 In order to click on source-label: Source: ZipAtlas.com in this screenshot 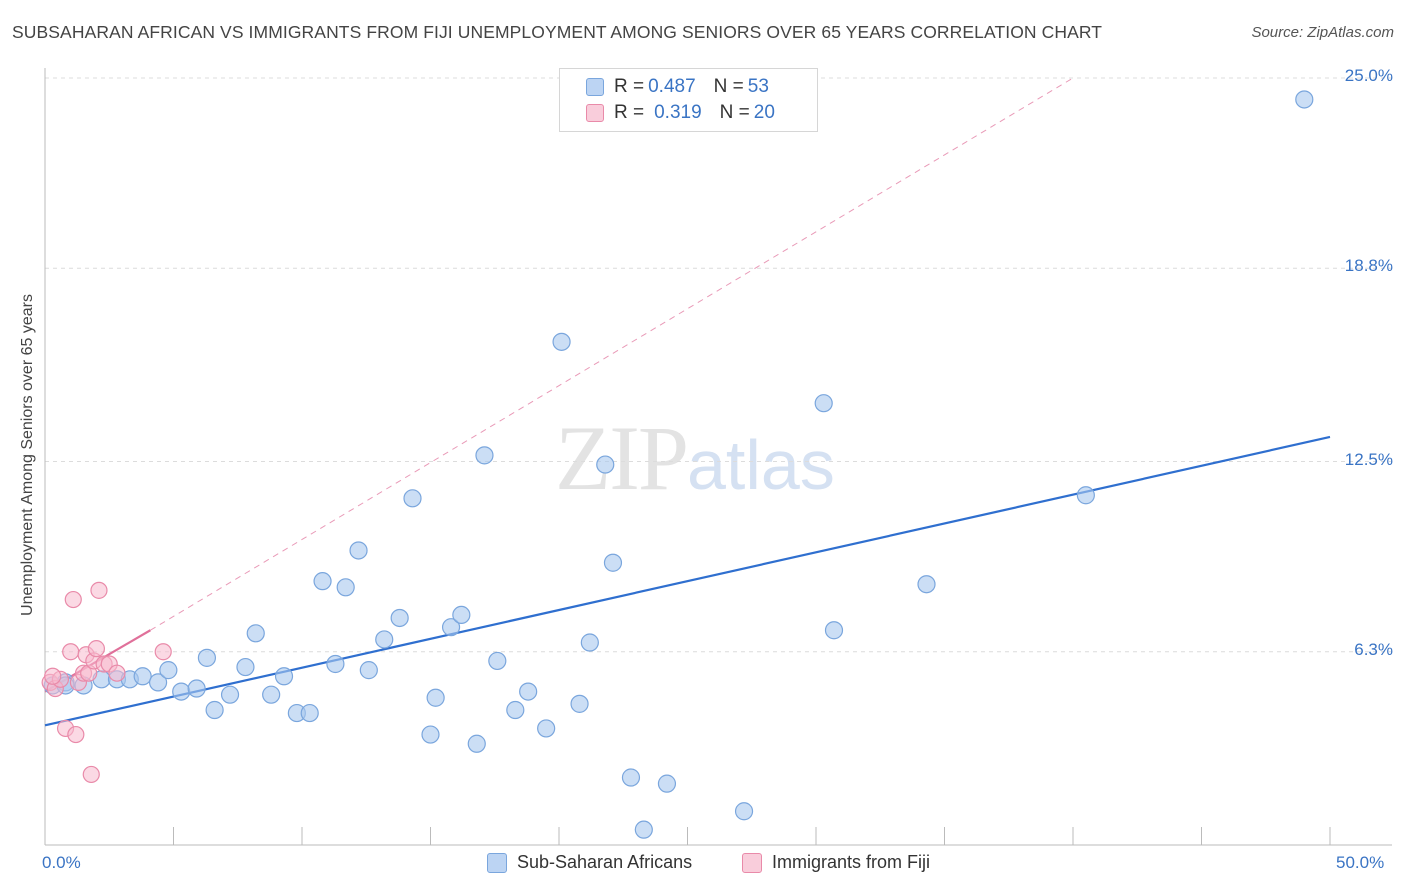, I will do `click(1322, 32)`.